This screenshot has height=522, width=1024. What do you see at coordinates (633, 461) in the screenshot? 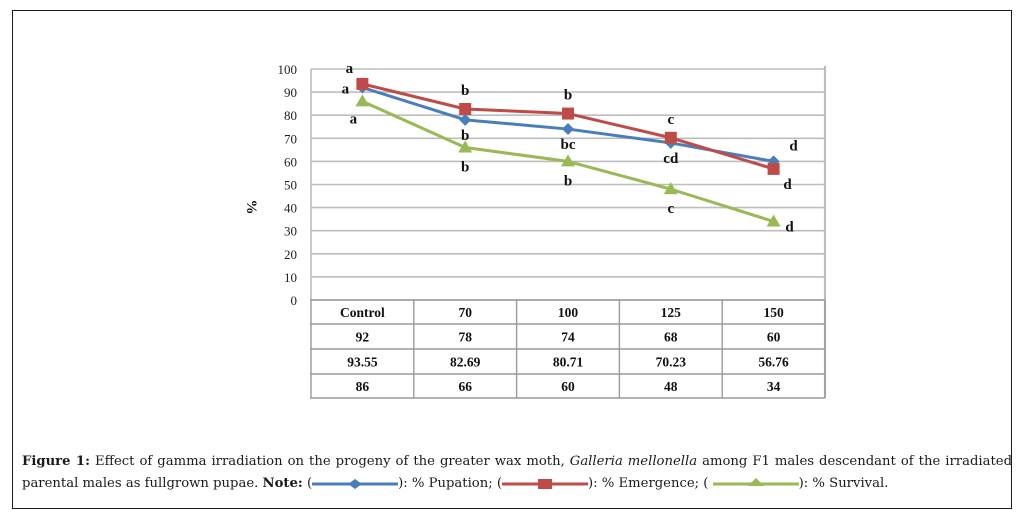
I see `species-name: Galleria mellonella` at bounding box center [633, 461].